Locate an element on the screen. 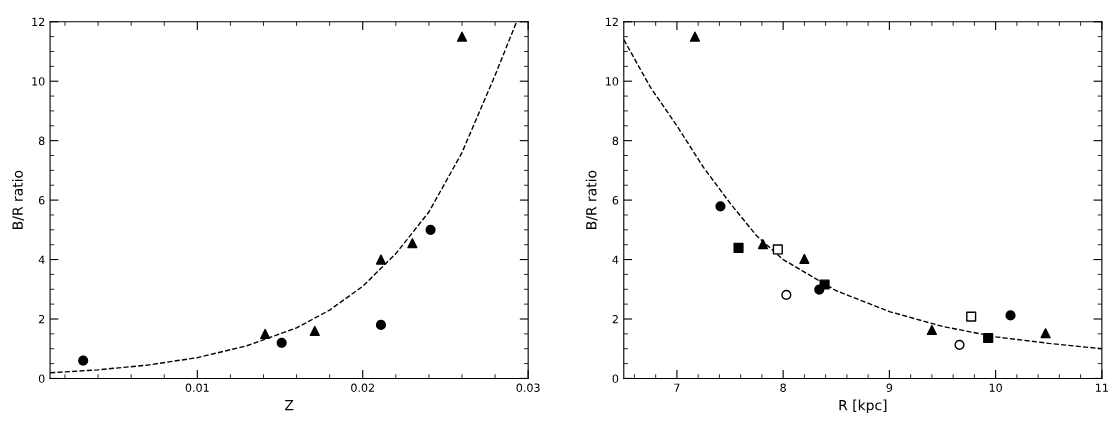 Image resolution: width=1113 pixels, height=435 pixels. x-tick-label: 10 is located at coordinates (995, 387).